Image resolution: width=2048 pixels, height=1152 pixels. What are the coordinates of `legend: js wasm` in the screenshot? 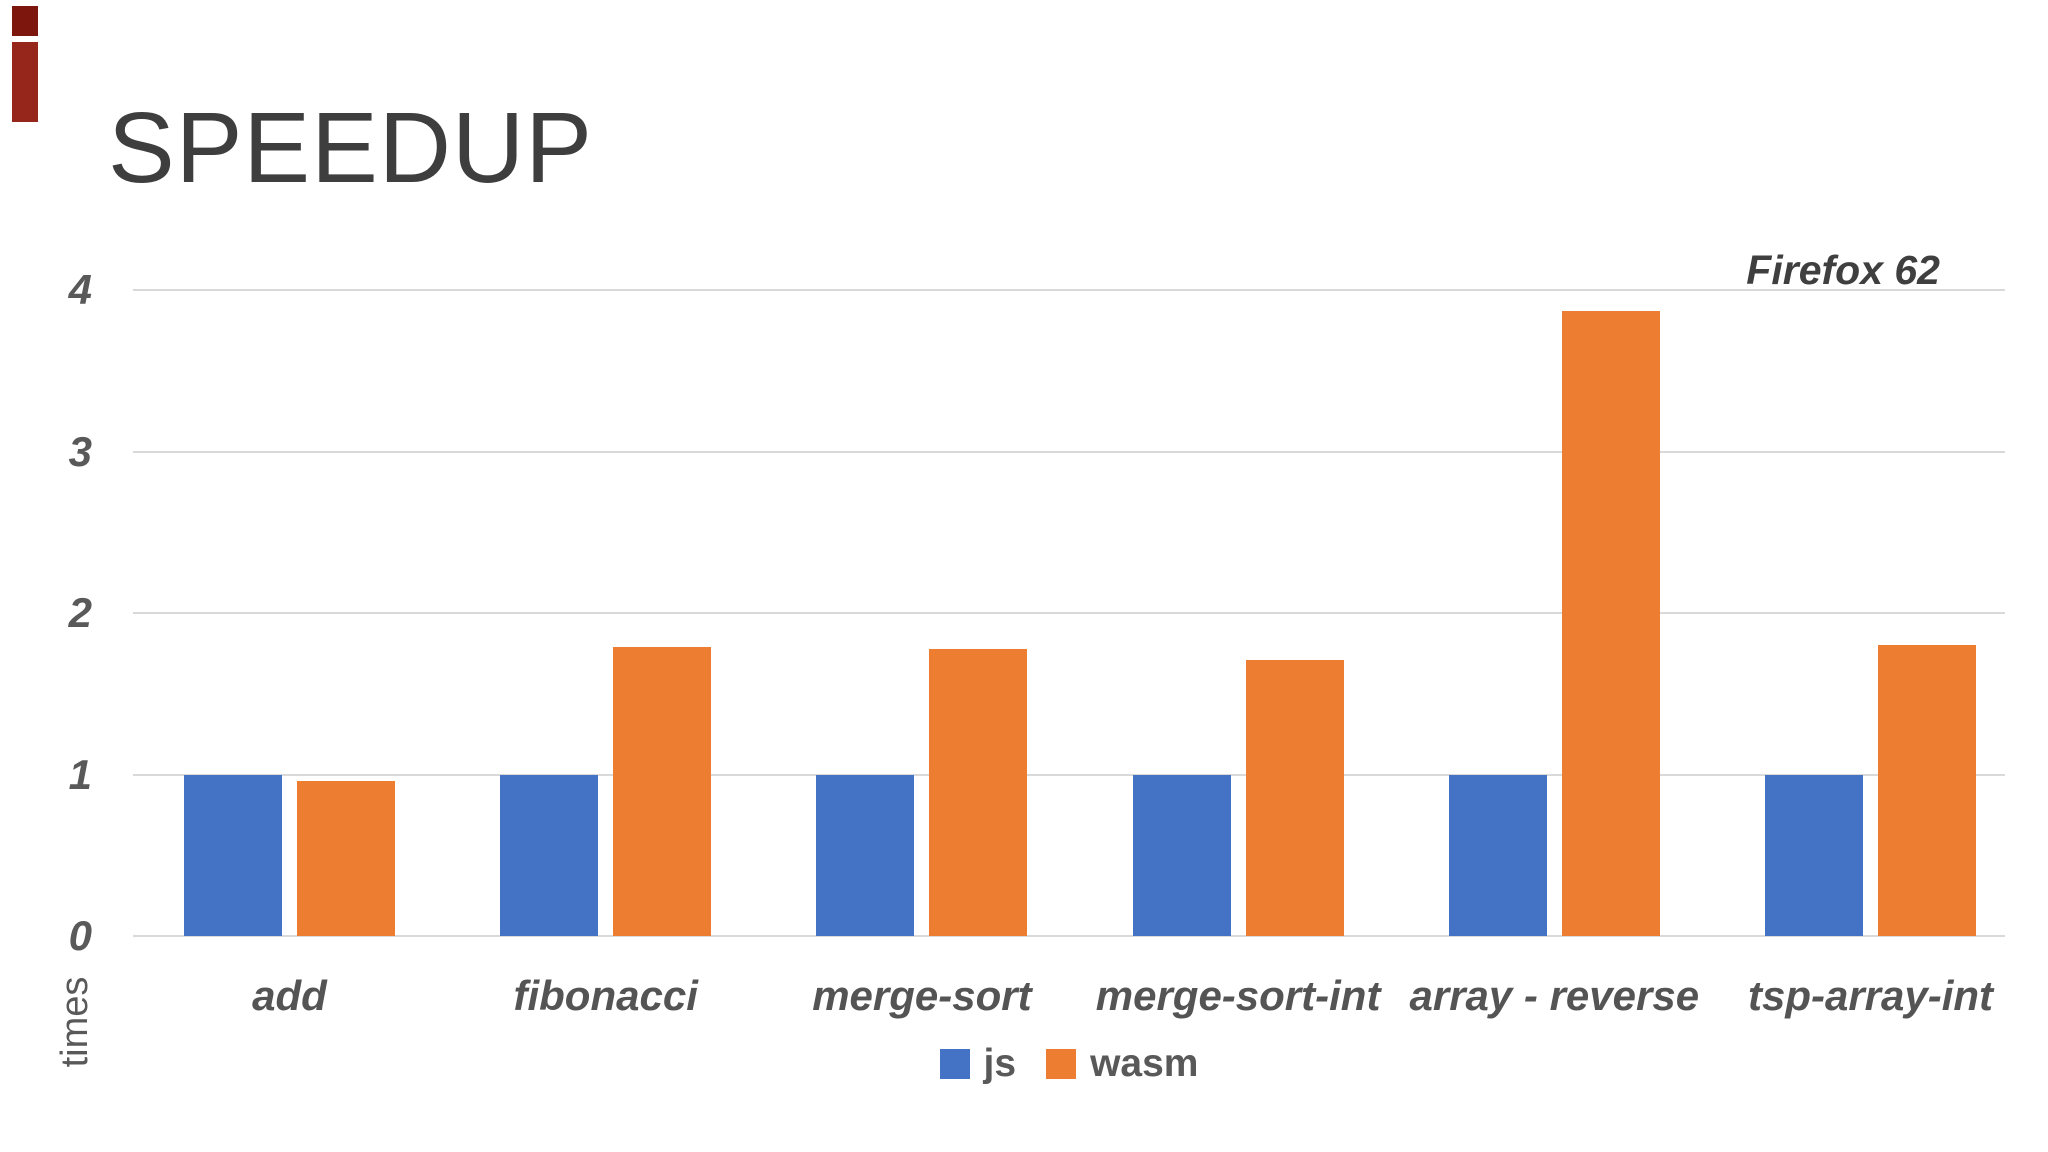 It's located at (1069, 1063).